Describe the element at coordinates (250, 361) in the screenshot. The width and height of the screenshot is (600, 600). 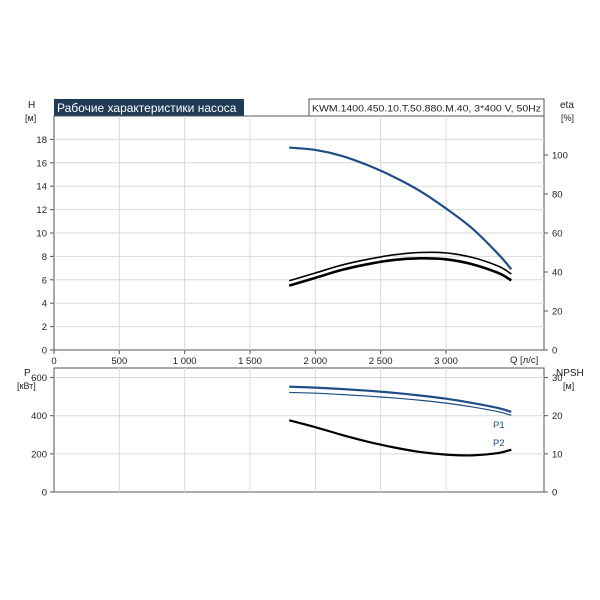
I see `x-tick-label: 1 500` at that location.